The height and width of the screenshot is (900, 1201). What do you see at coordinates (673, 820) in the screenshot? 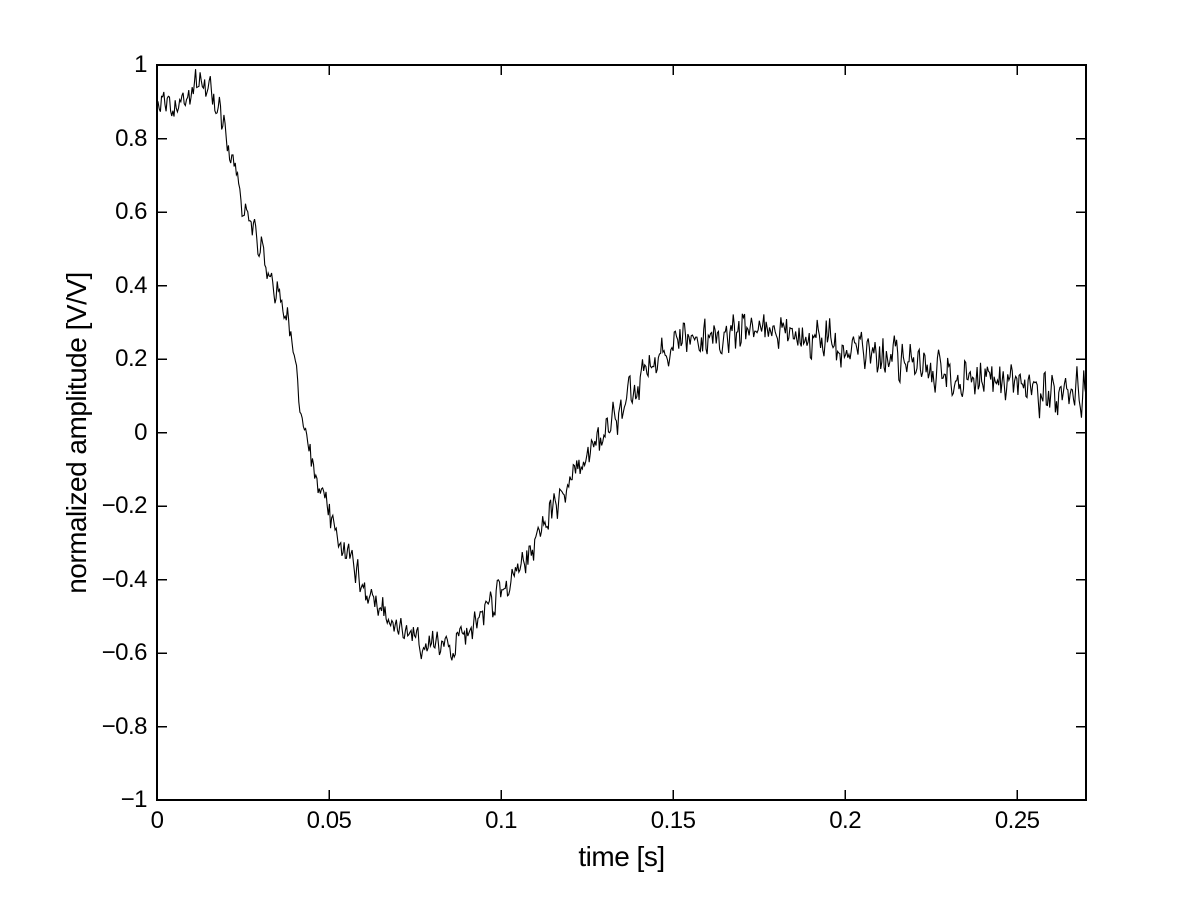
I see `x-tick-label: 0.15` at bounding box center [673, 820].